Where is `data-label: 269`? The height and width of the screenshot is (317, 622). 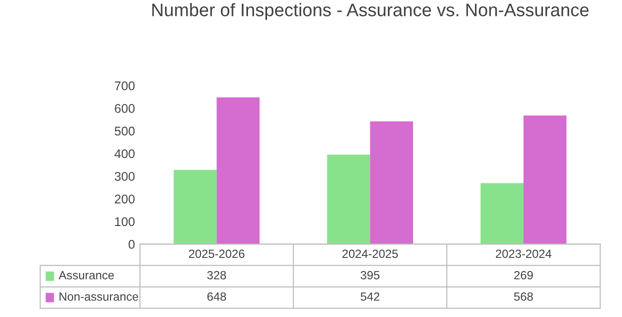
data-label: 269 is located at coordinates (523, 275).